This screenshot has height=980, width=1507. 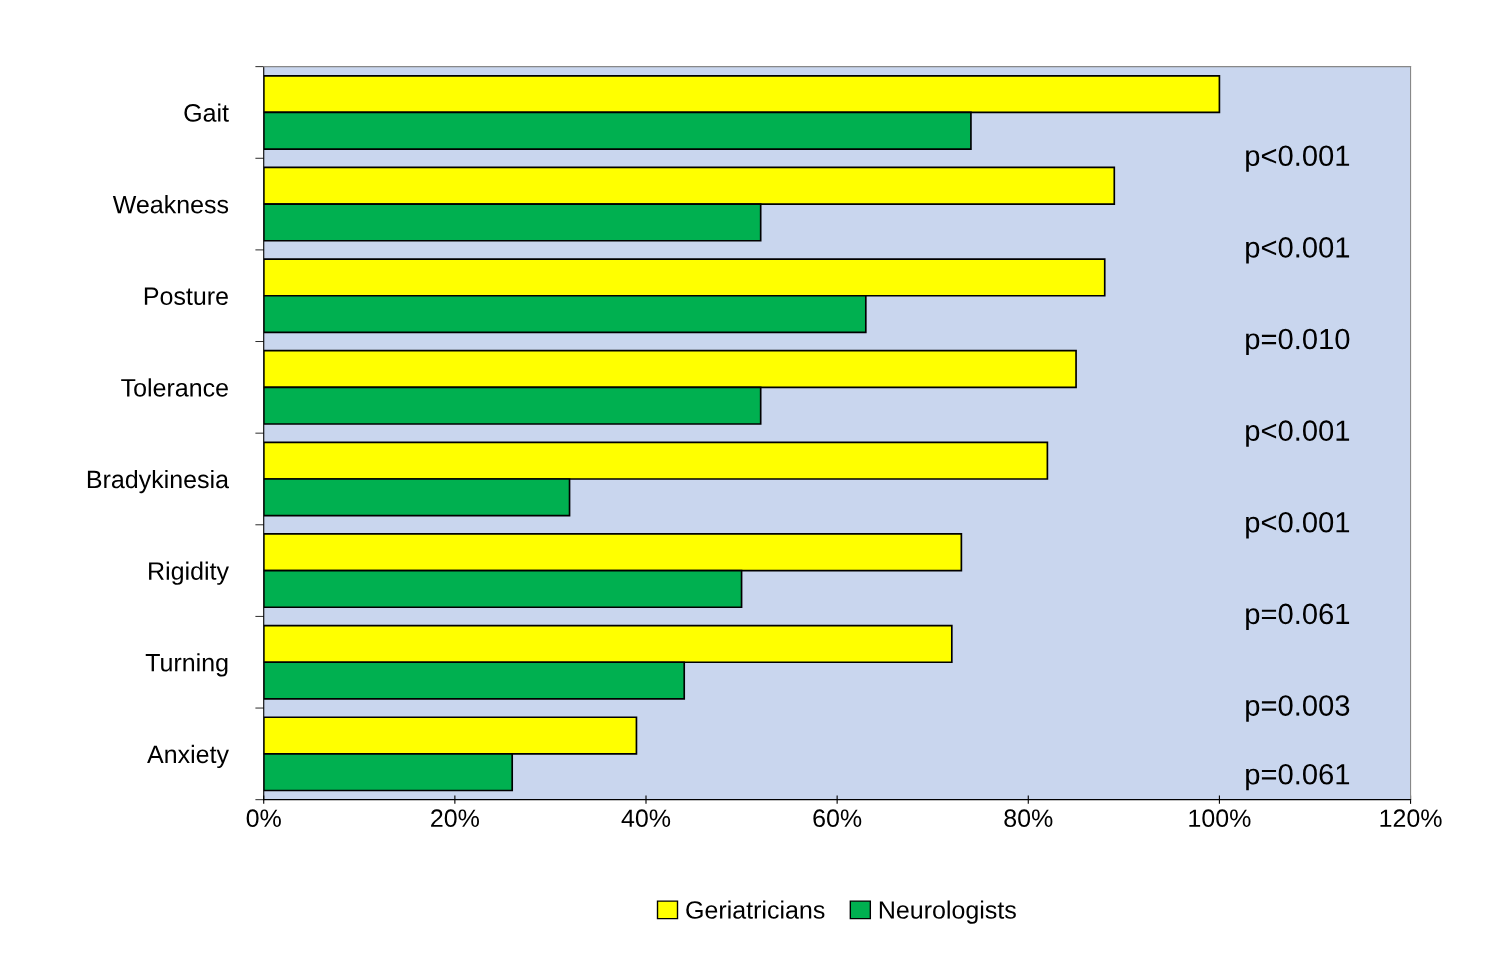 I want to click on x-tick-label: 100%, so click(x=1220, y=818).